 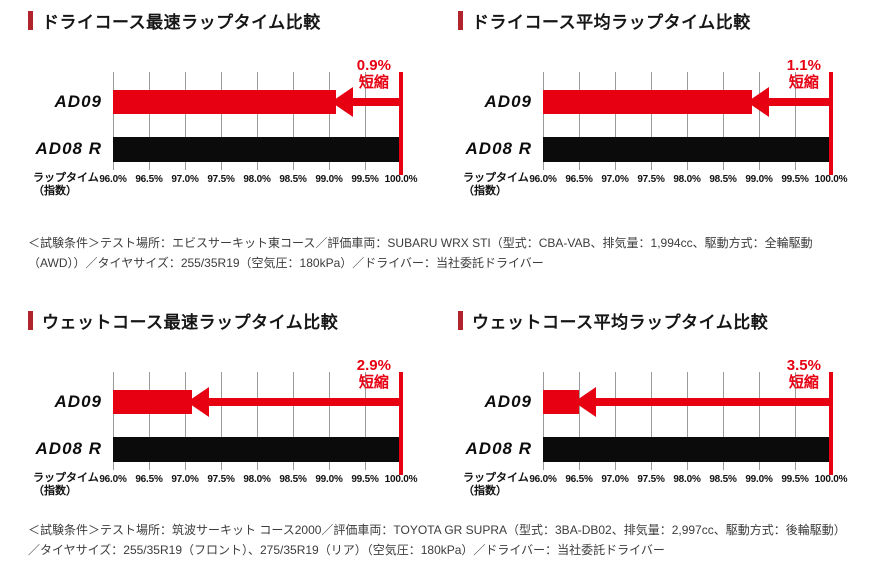 I want to click on reduction-annotation: 1.1% 短縮, so click(x=804, y=74).